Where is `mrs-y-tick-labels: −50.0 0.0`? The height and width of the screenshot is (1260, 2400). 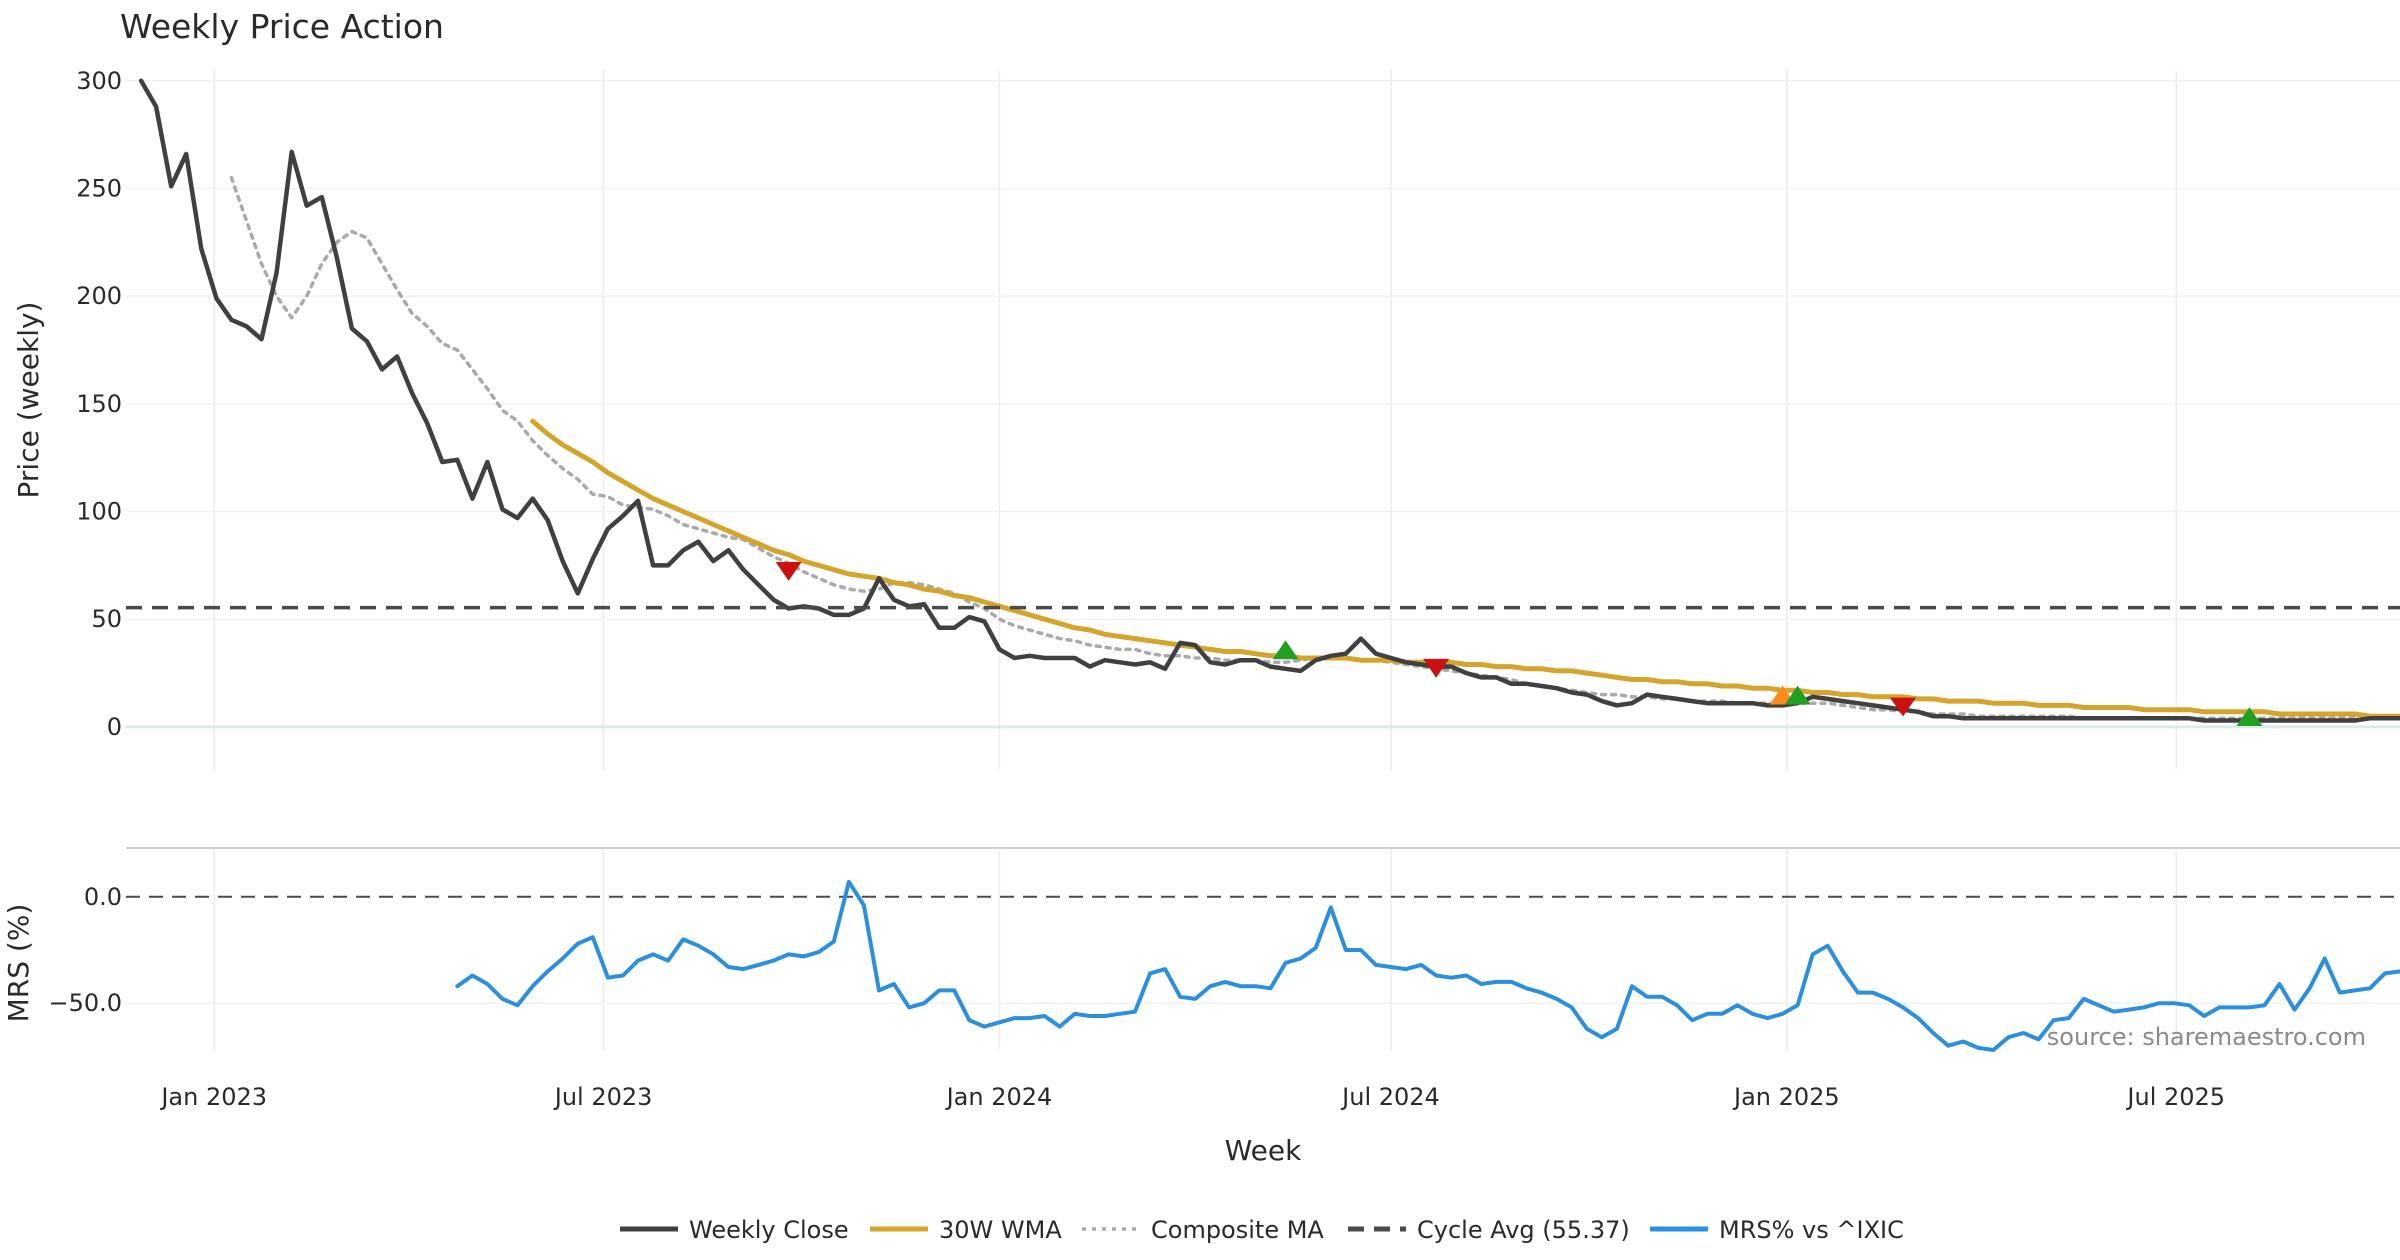
mrs-y-tick-labels: −50.0 0.0 is located at coordinates (85, 950).